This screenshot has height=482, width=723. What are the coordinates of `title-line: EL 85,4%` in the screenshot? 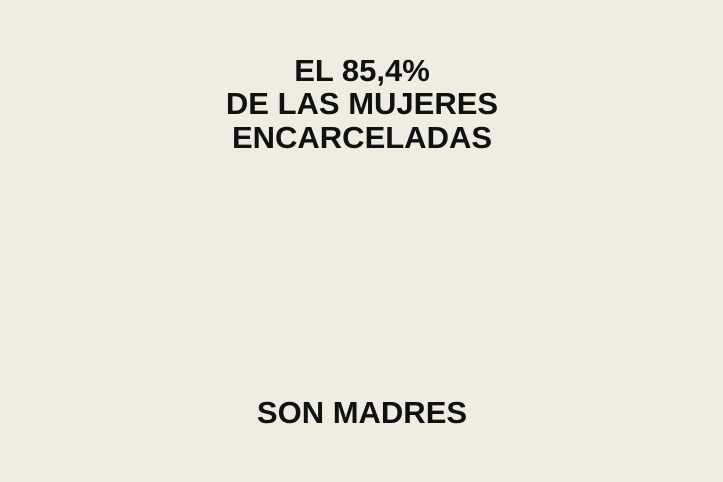 It's located at (362, 70).